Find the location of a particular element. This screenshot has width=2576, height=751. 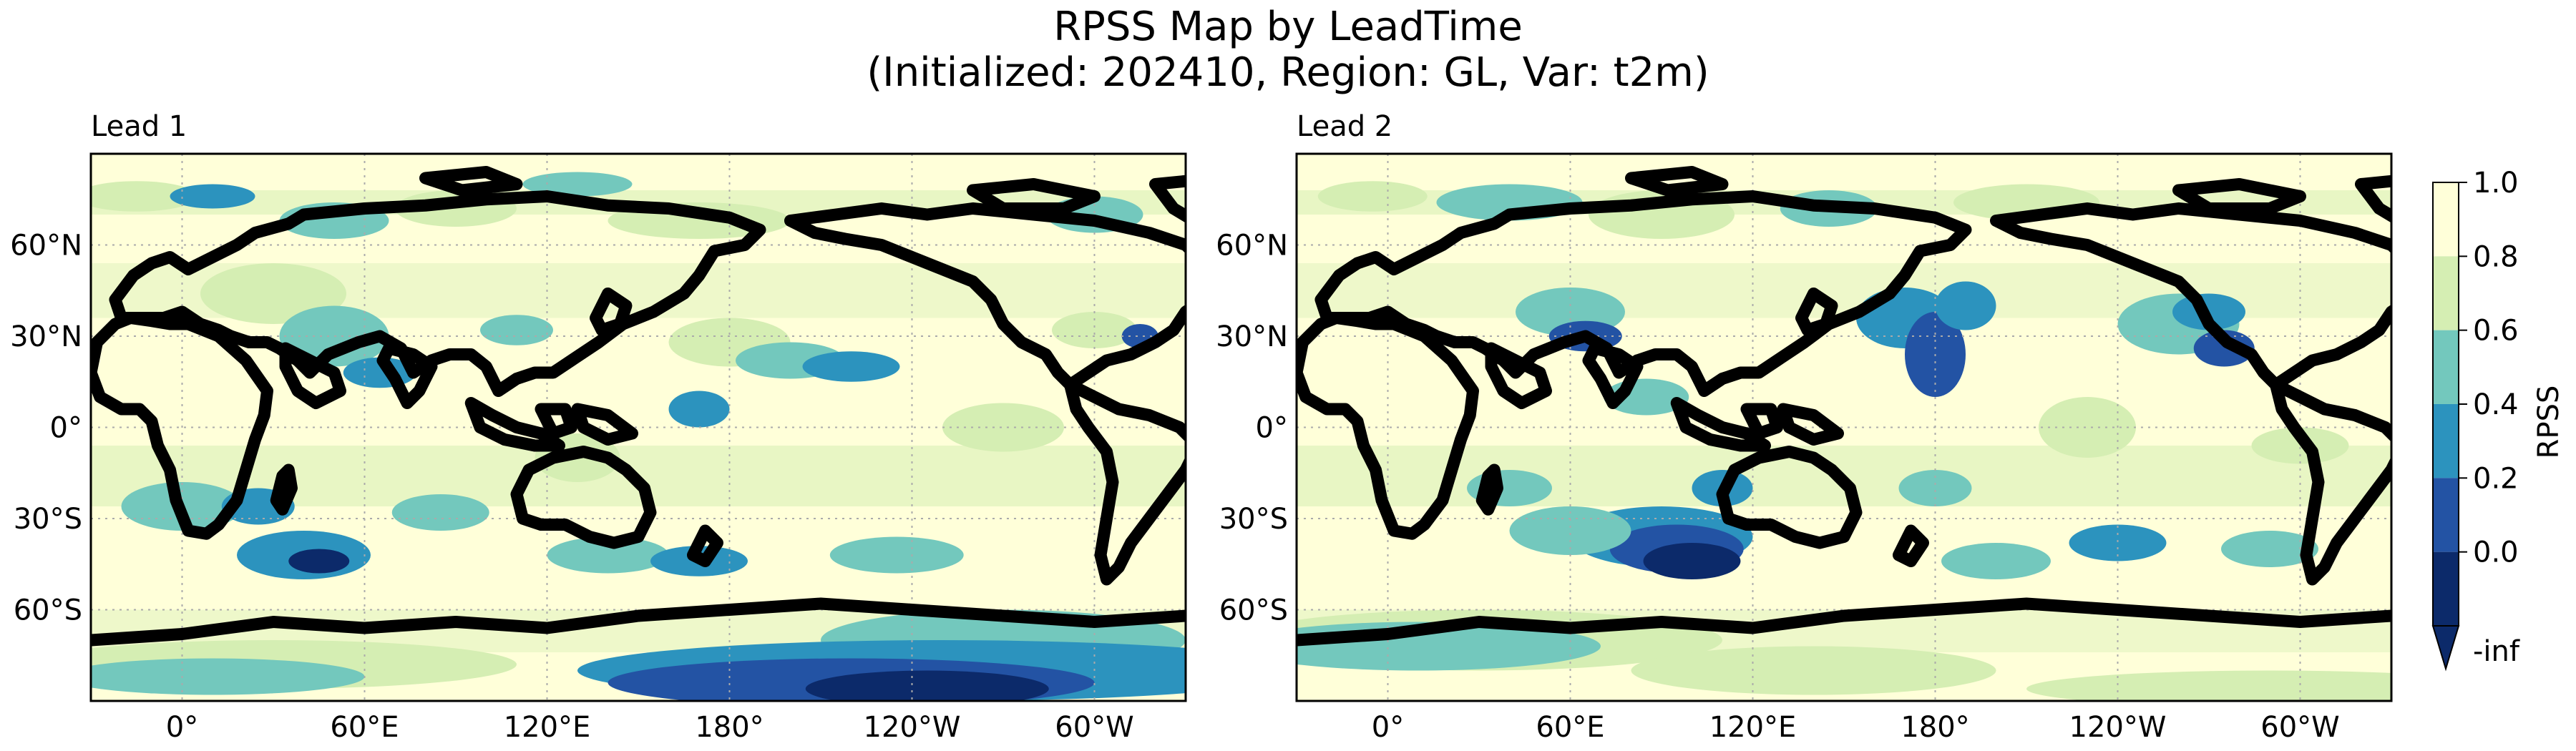

panel-title-lead-2: Lead 2 is located at coordinates (1344, 126).